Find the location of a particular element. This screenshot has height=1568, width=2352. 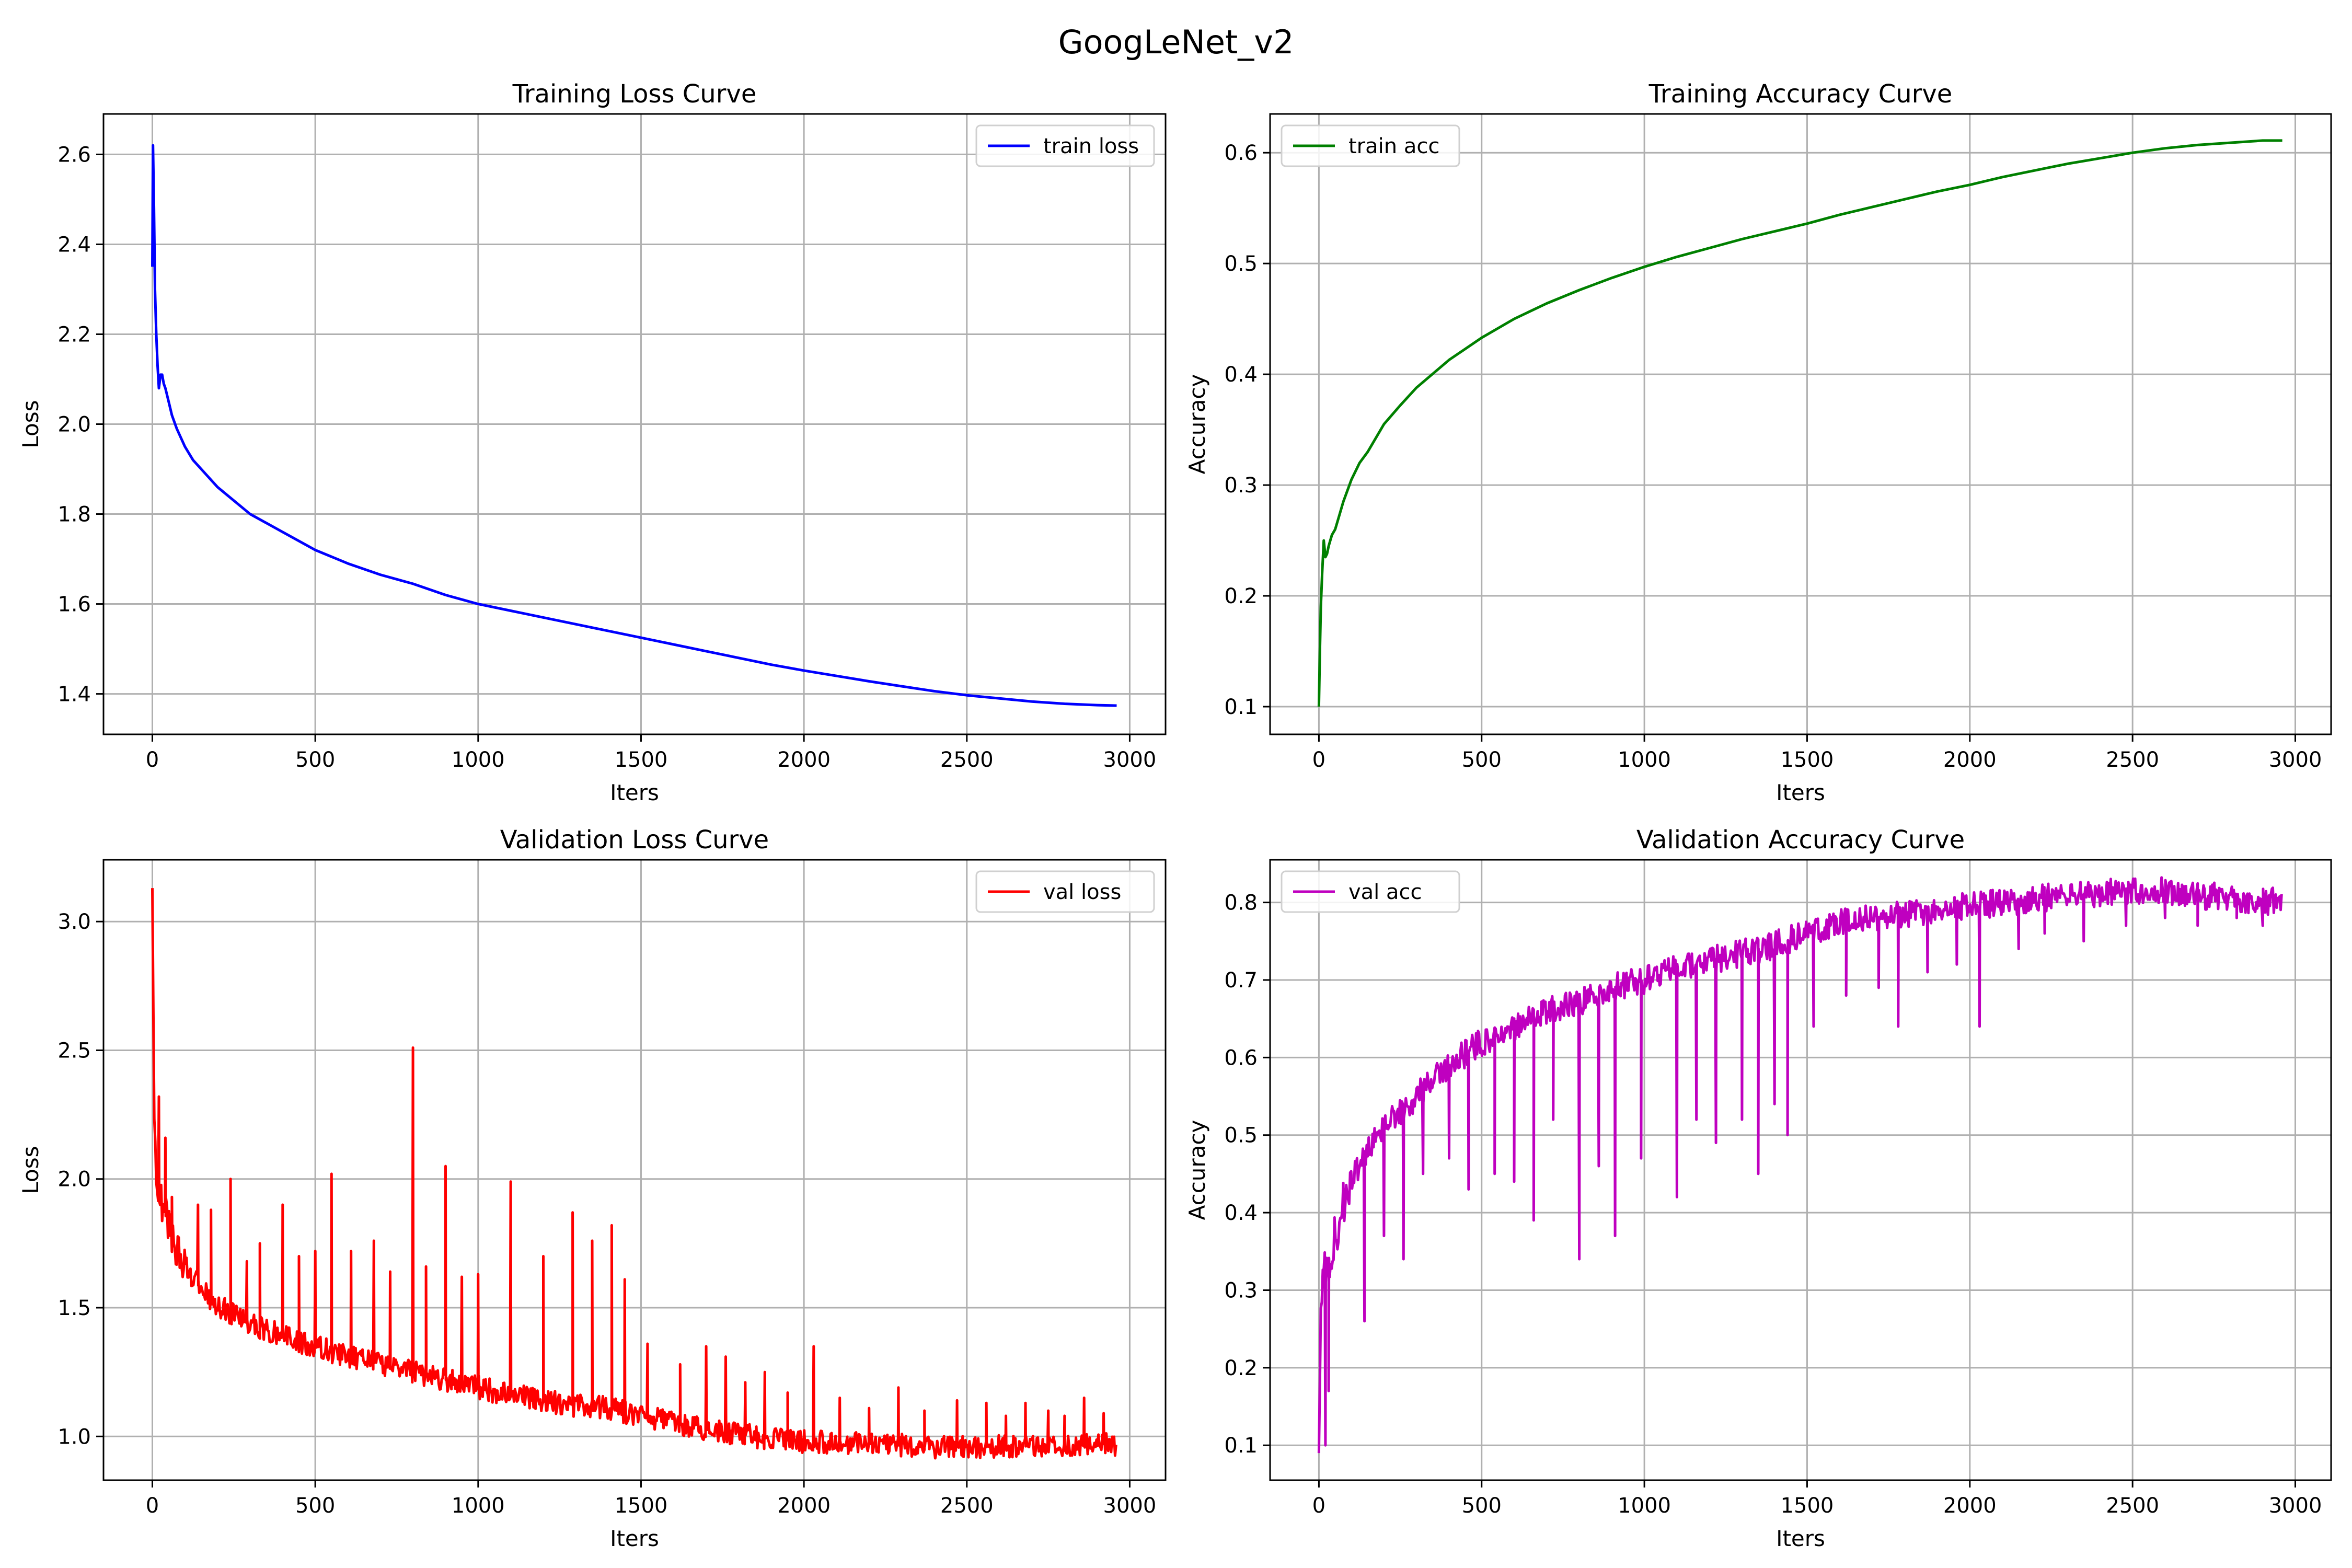

legend: val acc is located at coordinates (1370, 891).